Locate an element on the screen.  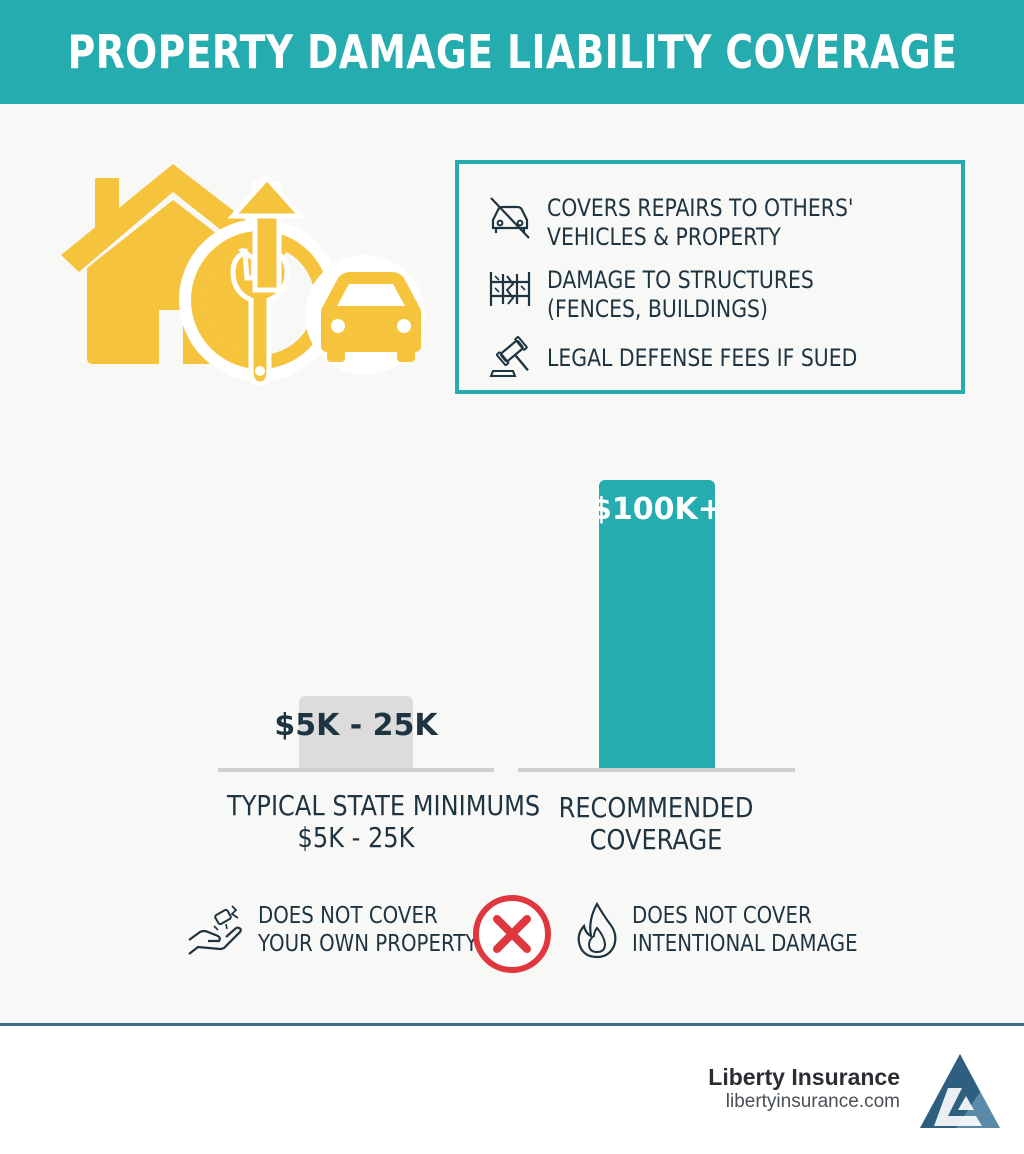
title-banner: PROPERTY DAMAGE LIABILITY COVERAGE is located at coordinates (512, 52).